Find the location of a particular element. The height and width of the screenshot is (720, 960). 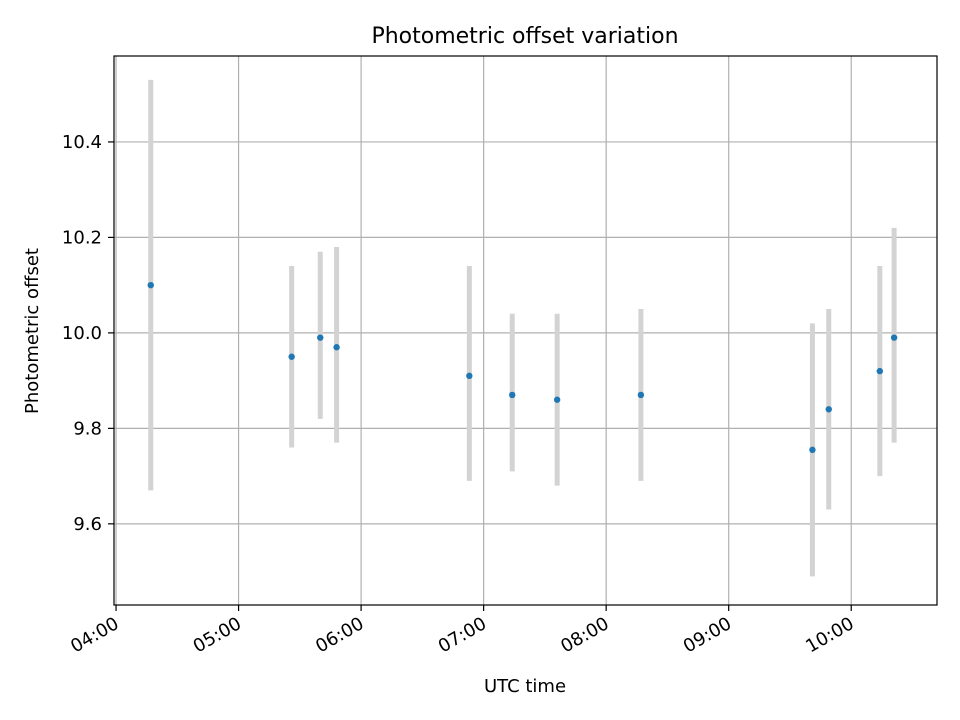

y-axis-label: Photometric offset is located at coordinates (32, 331).